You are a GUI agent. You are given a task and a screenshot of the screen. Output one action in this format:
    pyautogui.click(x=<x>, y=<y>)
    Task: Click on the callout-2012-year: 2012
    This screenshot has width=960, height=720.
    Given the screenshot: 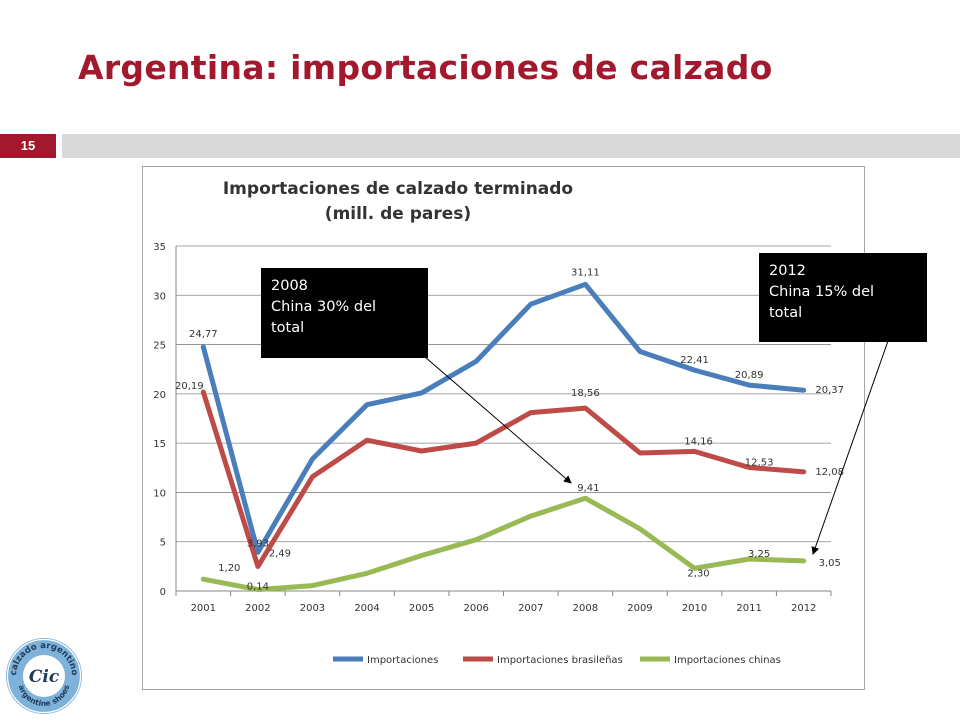 What is the action you would take?
    pyautogui.click(x=787, y=271)
    